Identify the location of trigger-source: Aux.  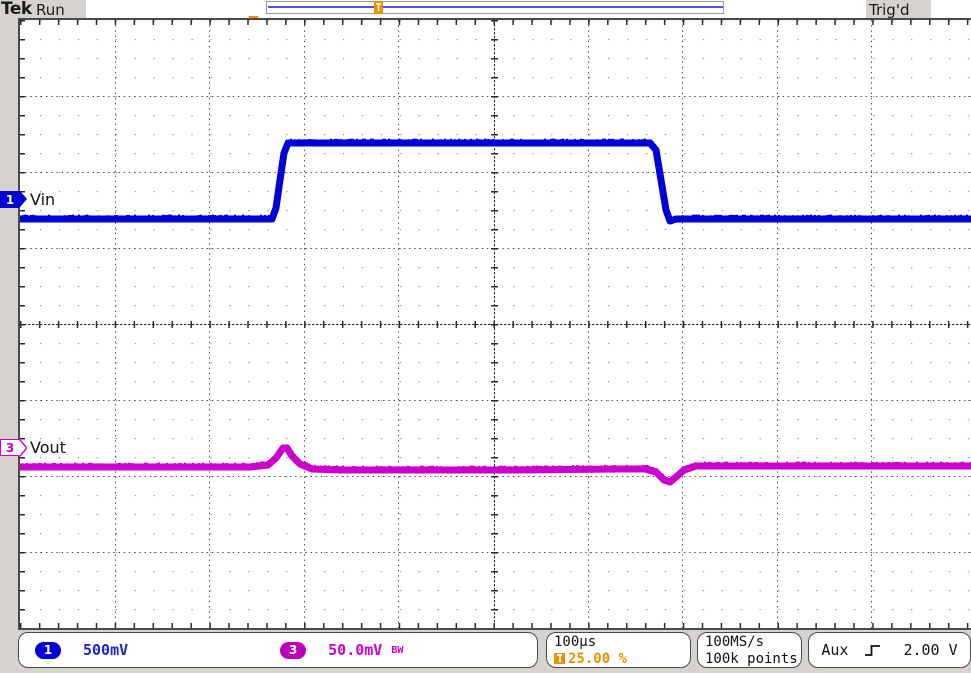
(835, 650).